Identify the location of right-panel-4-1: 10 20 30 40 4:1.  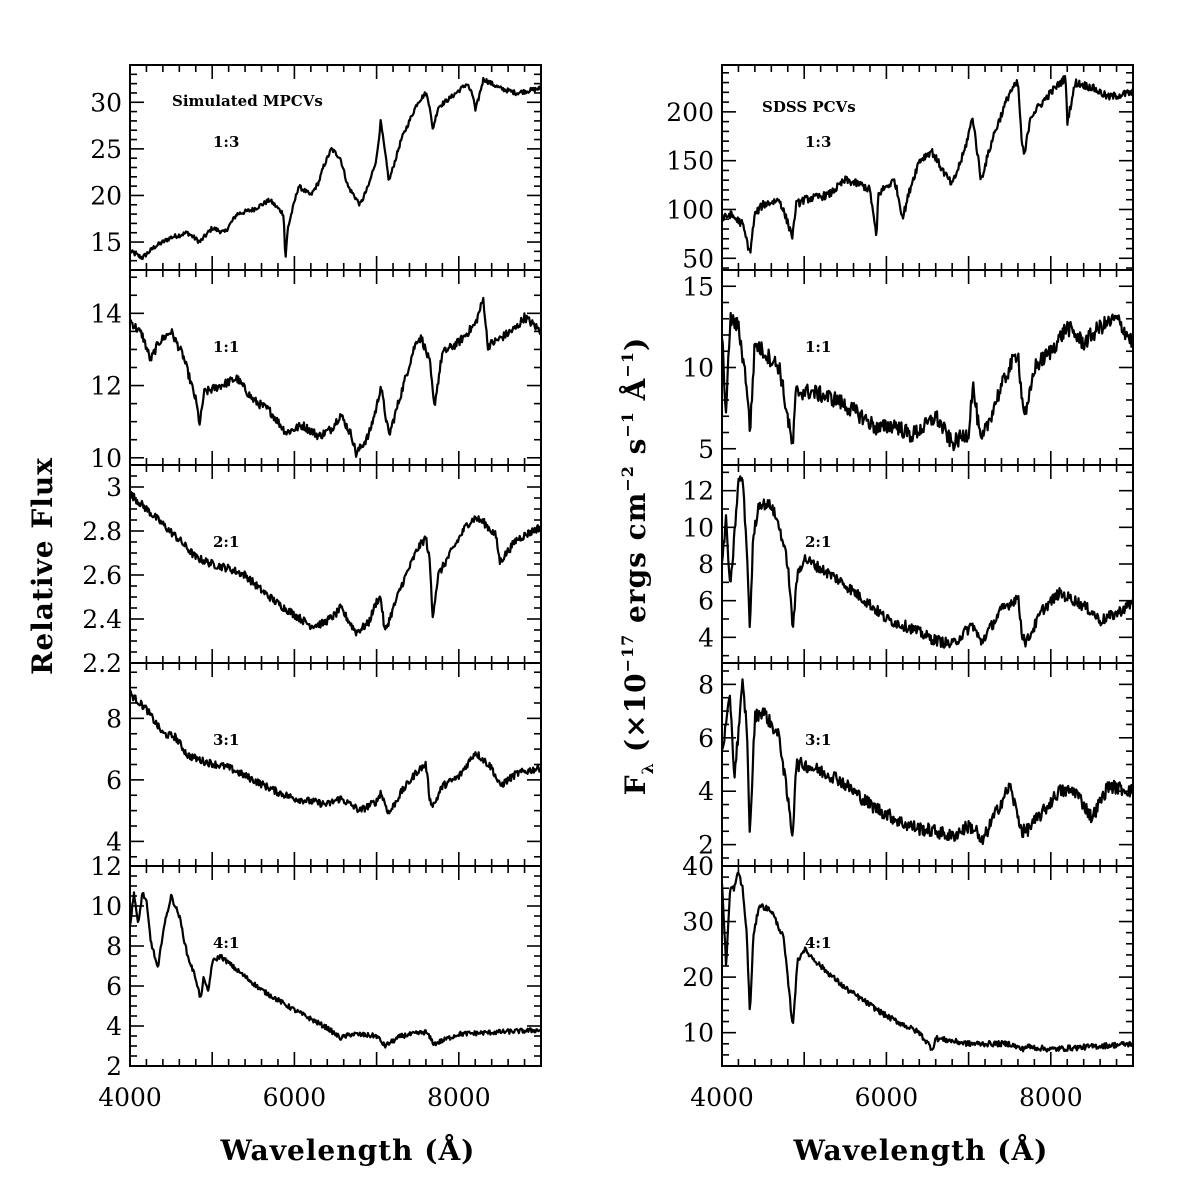
(908, 959).